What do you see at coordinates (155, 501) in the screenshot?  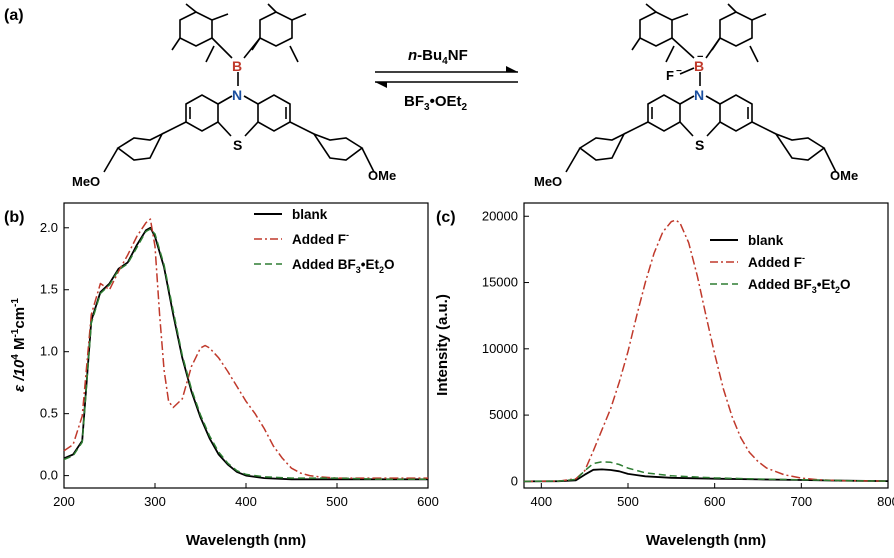 I see `x-tick-label-b-1: 300` at bounding box center [155, 501].